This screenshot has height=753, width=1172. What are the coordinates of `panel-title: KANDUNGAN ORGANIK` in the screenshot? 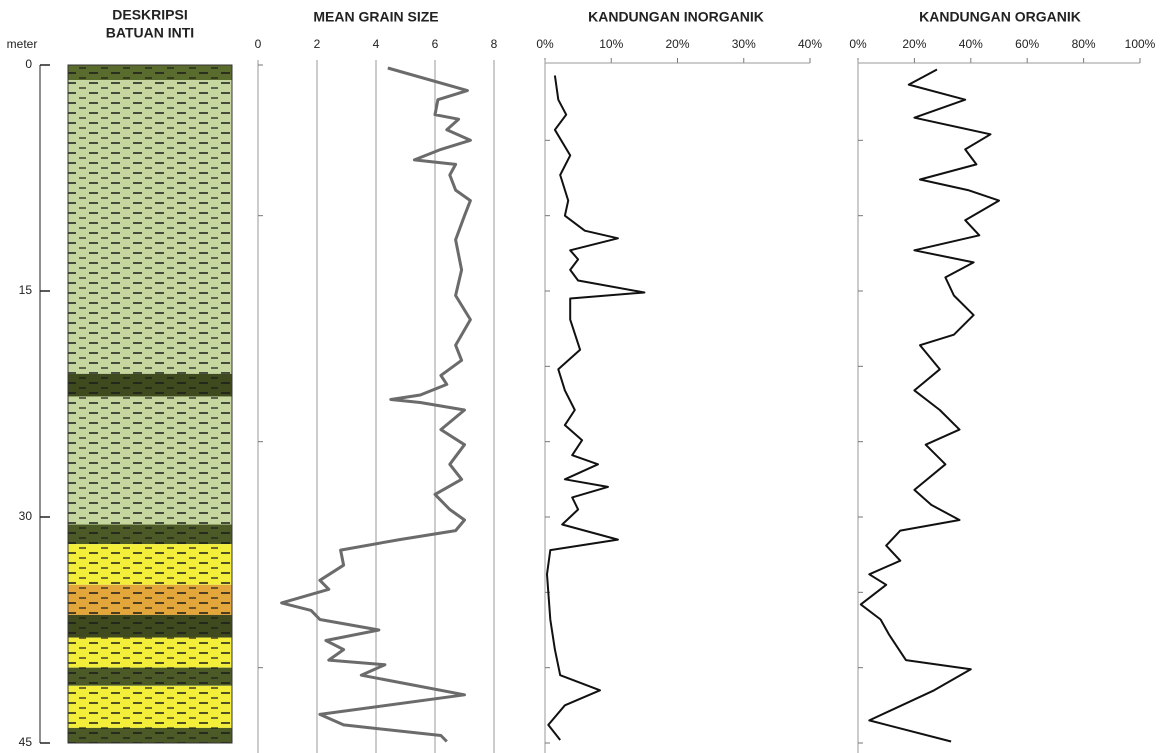 It's located at (1000, 17).